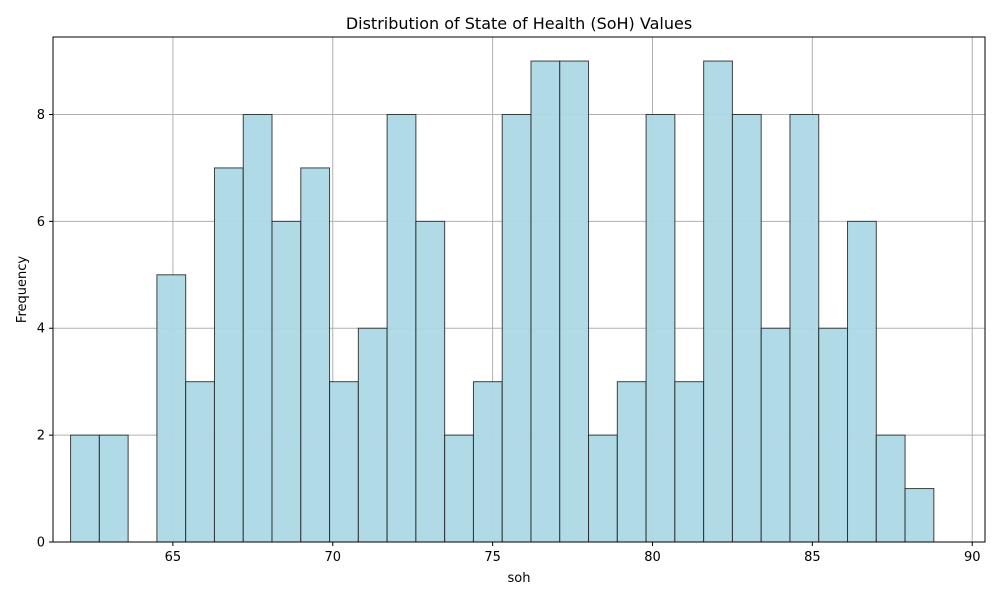 This screenshot has width=1000, height=600. Describe the element at coordinates (41, 543) in the screenshot. I see `y-tick-label: 0` at that location.